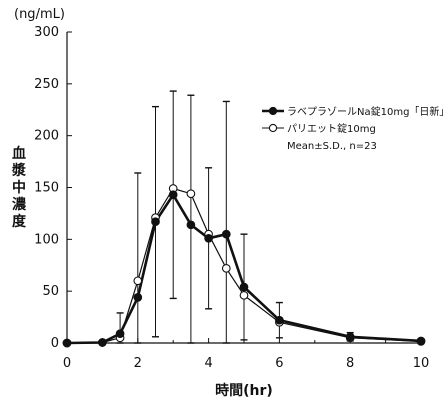 Image resolution: width=447 pixels, height=402 pixels. What do you see at coordinates (138, 363) in the screenshot?
I see `x-tick-label: 2` at bounding box center [138, 363].